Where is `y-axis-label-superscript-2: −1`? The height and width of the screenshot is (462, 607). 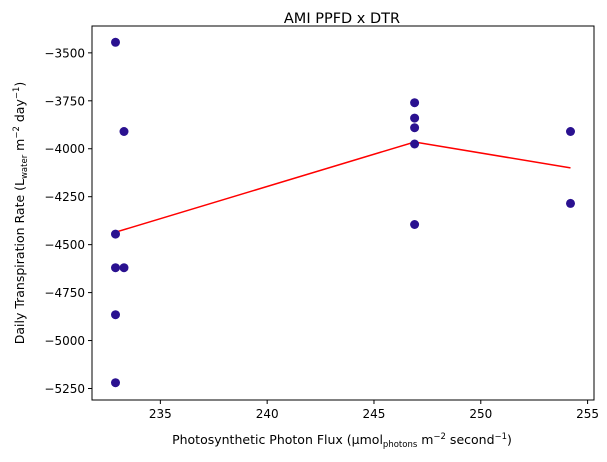
y-axis-label-superscript-2: −1 is located at coordinates (17, 93).